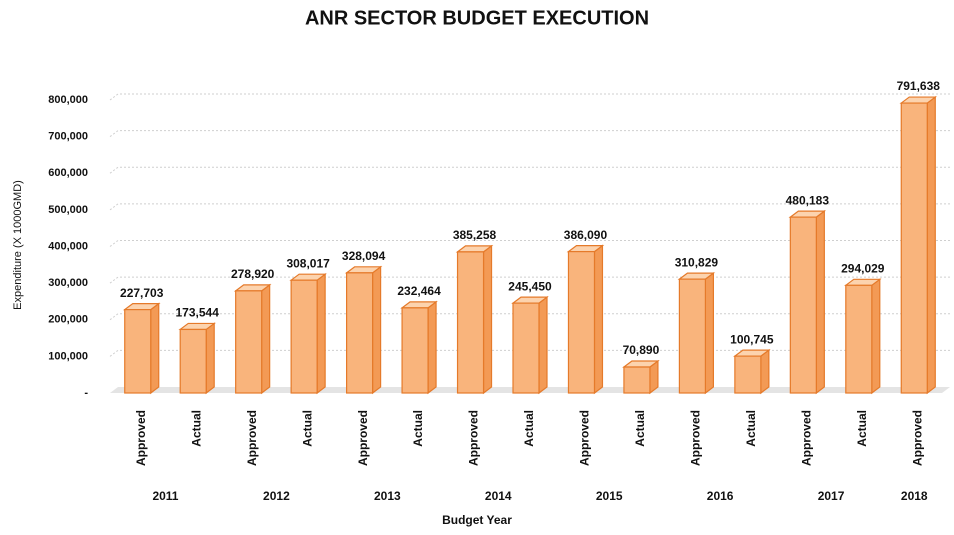 This screenshot has width=954, height=535. What do you see at coordinates (68, 100) in the screenshot?
I see `y-tick-label: 800,000` at bounding box center [68, 100].